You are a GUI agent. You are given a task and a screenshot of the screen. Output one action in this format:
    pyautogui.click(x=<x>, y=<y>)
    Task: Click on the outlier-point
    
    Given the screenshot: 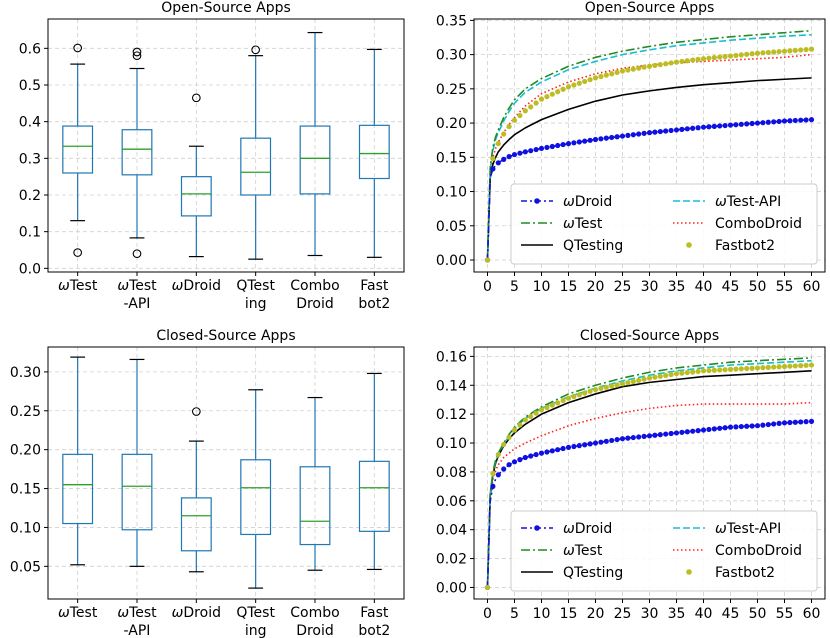 What is the action you would take?
    pyautogui.click(x=78, y=252)
    